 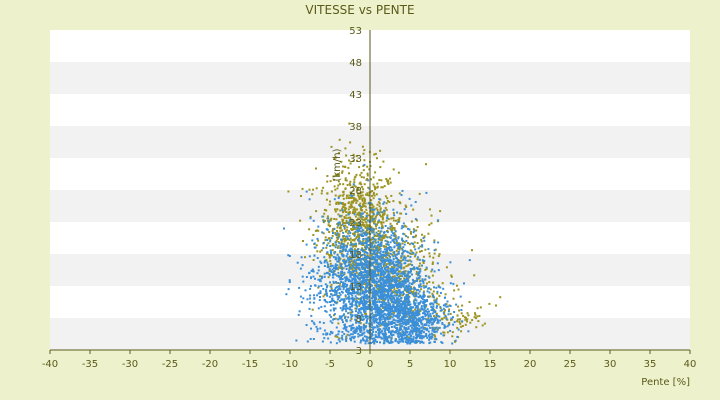 What do you see at coordinates (170, 364) in the screenshot?
I see `x-tick-label: -25` at bounding box center [170, 364].